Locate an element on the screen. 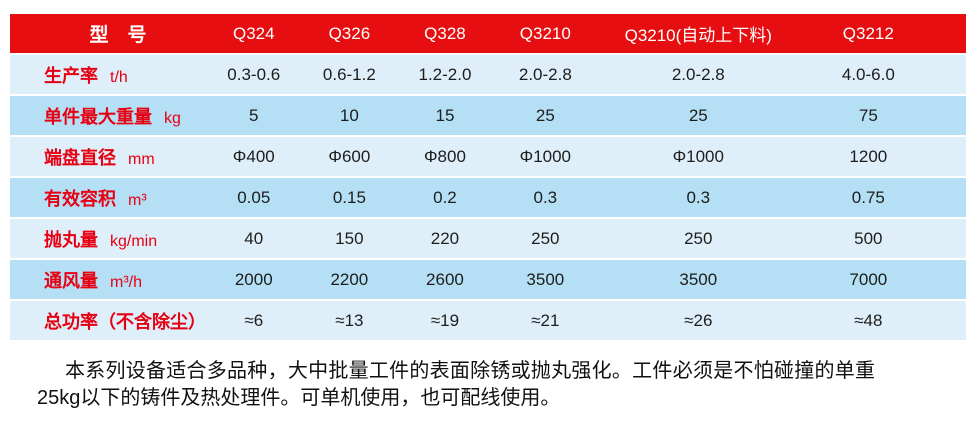 This screenshot has height=424, width=978. spec-value: ≈6 is located at coordinates (254, 320).